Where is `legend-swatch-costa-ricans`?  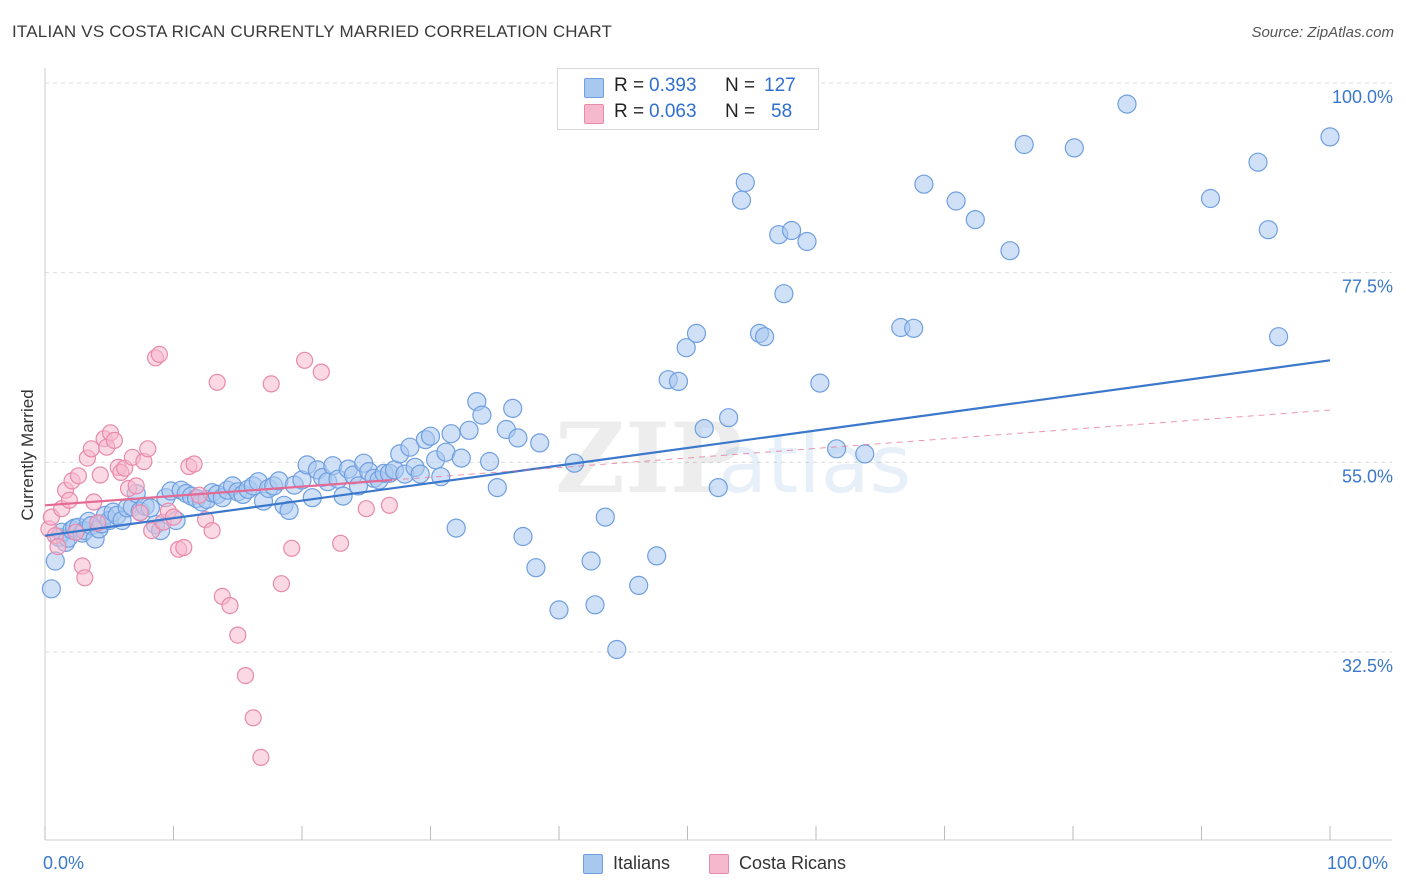 legend-swatch-costa-ricans is located at coordinates (719, 864).